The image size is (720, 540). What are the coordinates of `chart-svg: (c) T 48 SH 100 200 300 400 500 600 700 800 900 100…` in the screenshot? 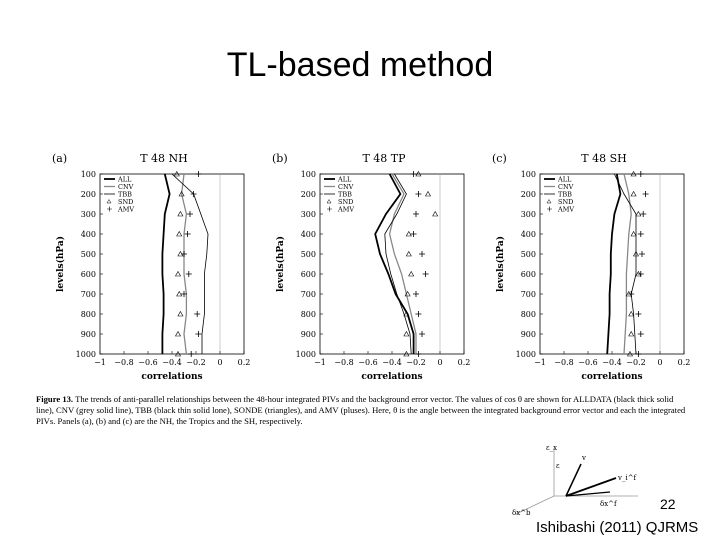 It's located at (591, 267).